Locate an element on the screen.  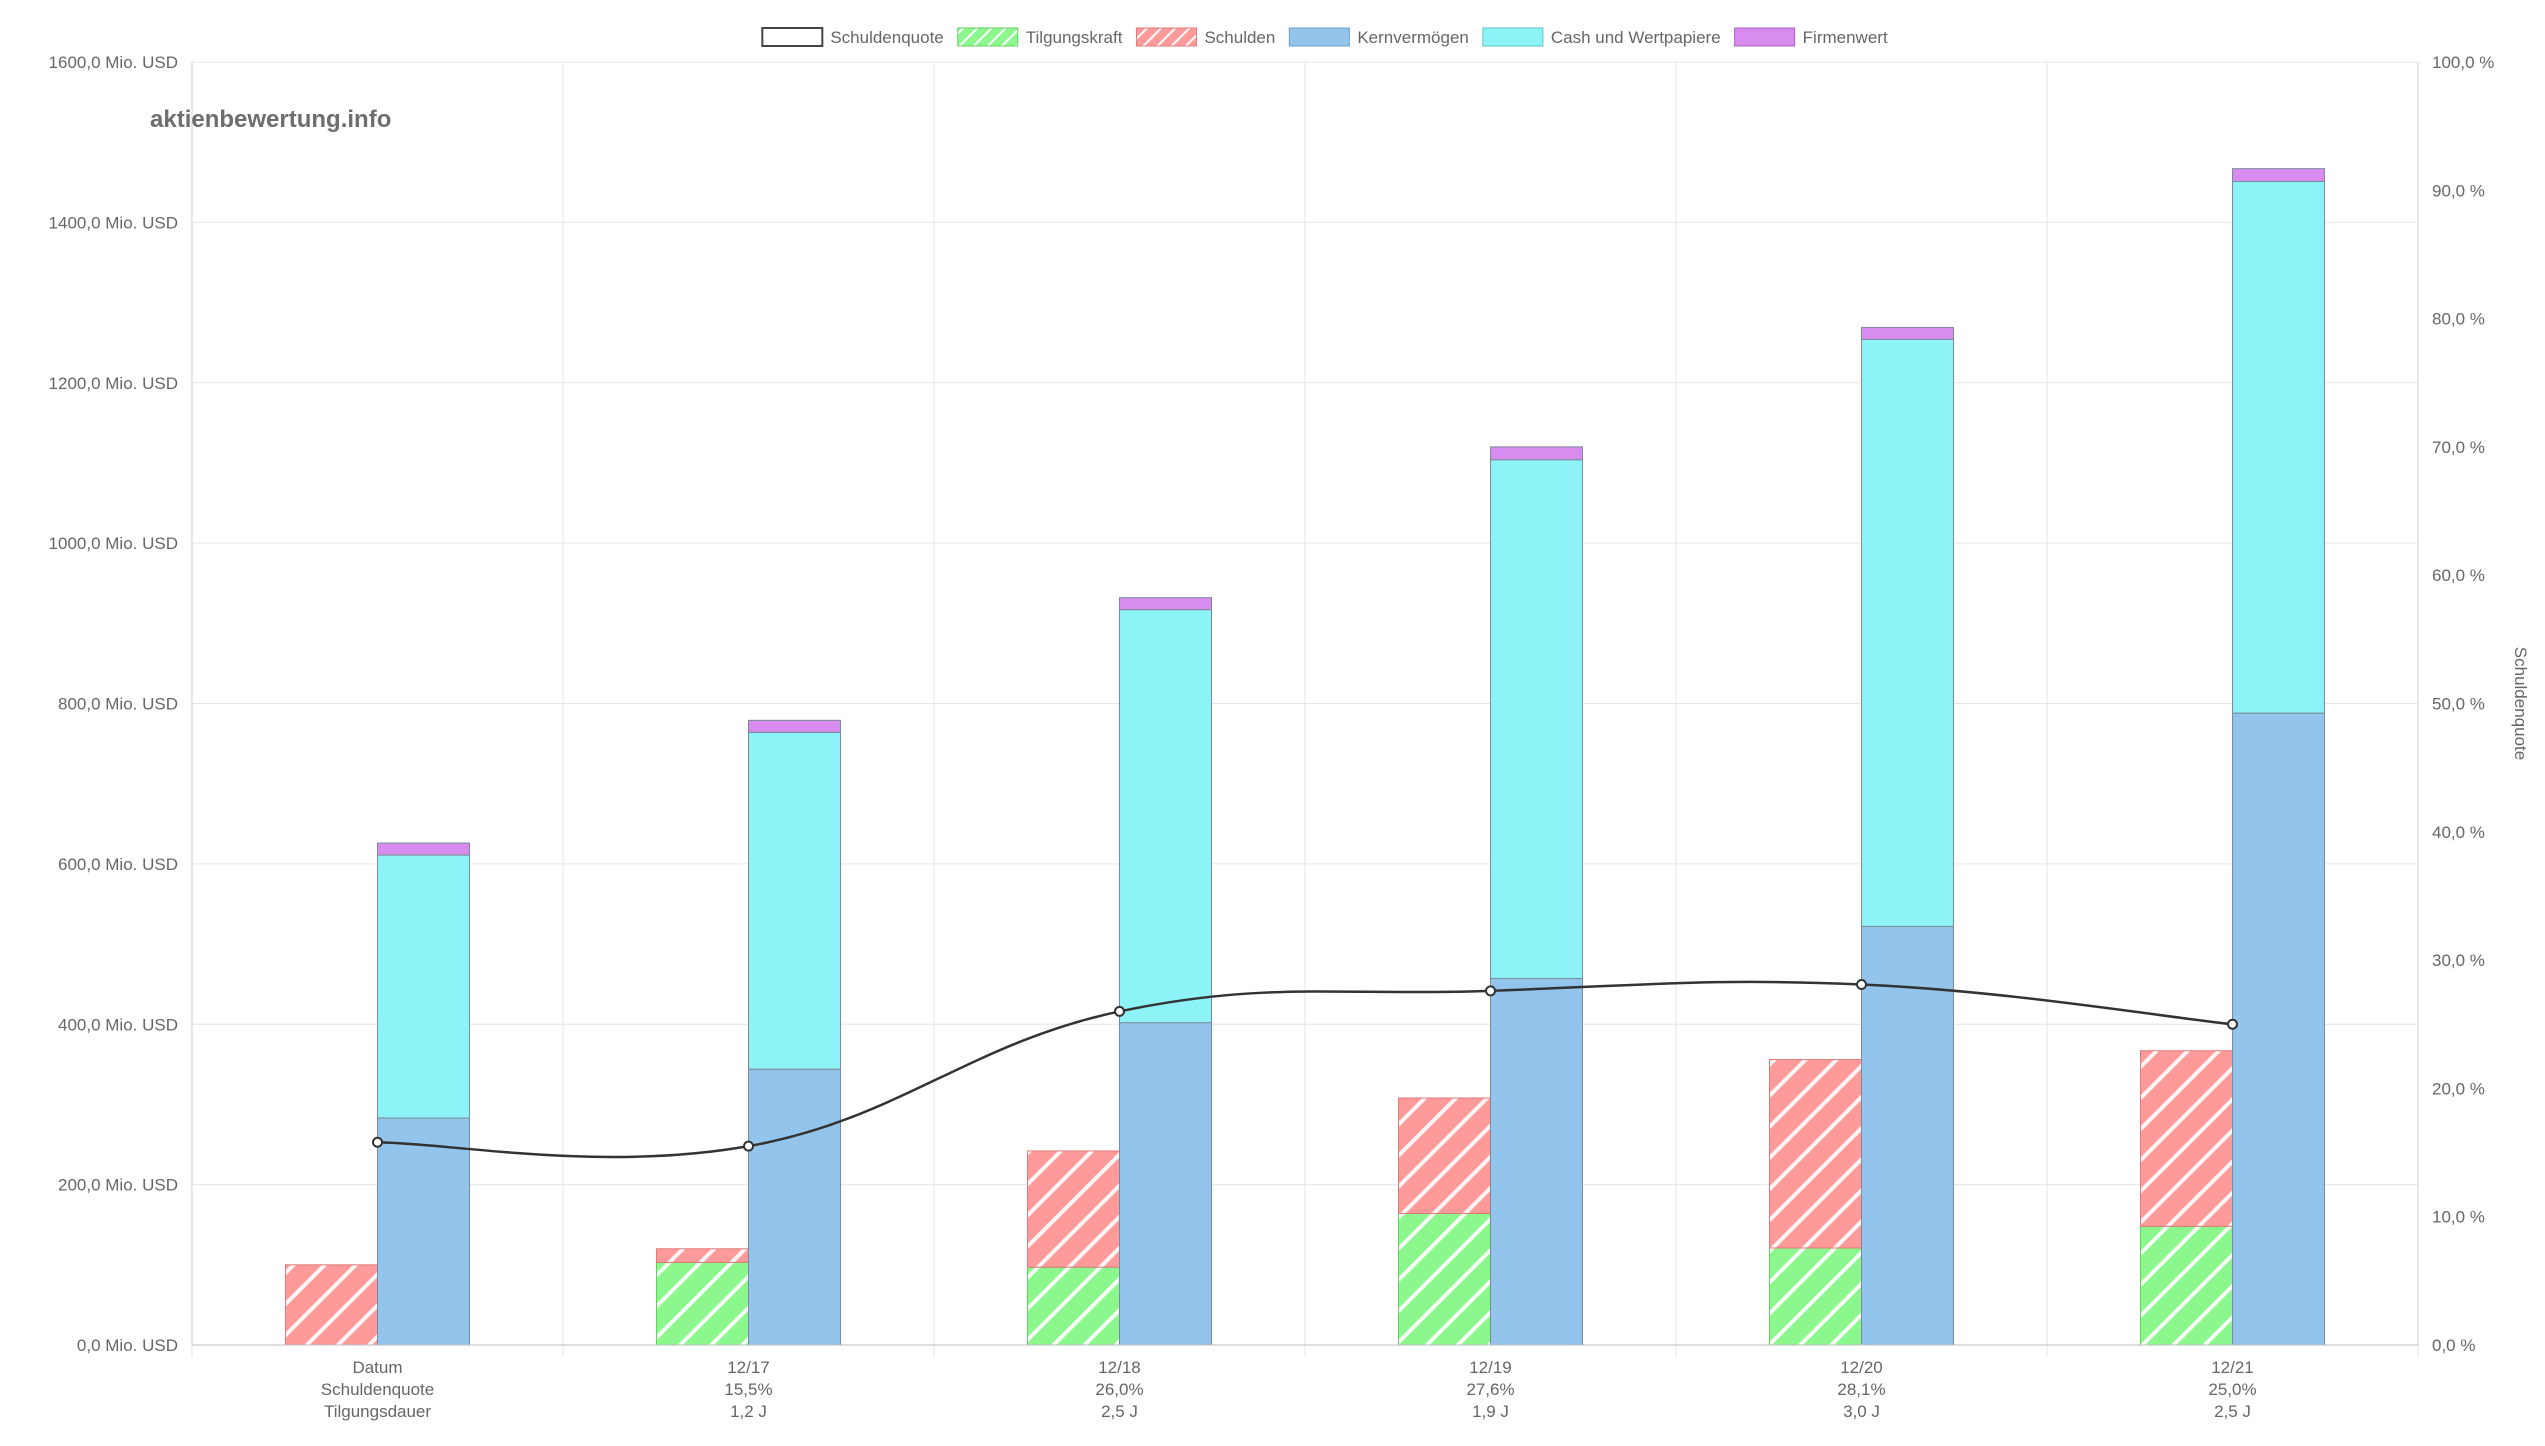
y-left-tick-label: 1600,0 Mio. USD is located at coordinates (113, 62).